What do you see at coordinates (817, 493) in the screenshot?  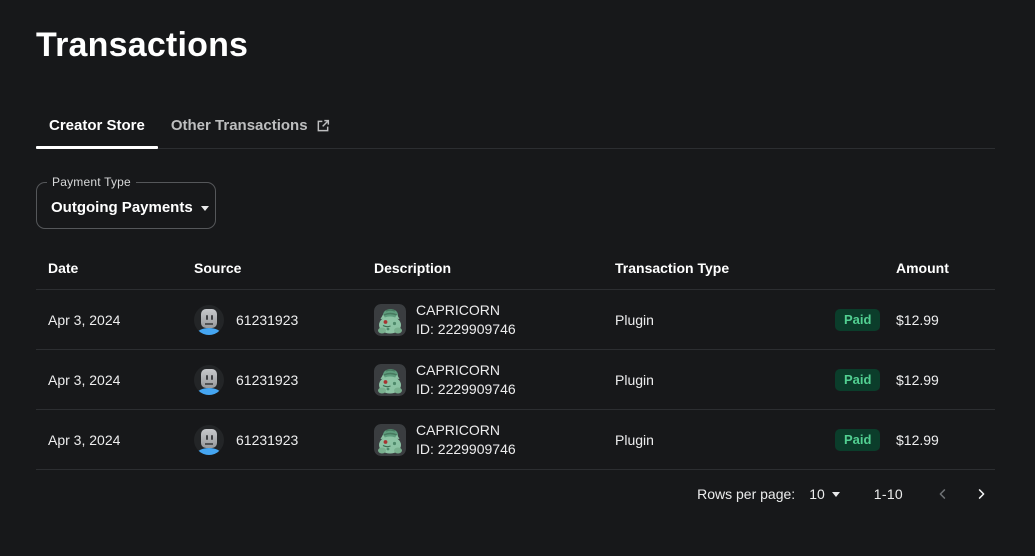 I see `rows-per-page-value: 10` at bounding box center [817, 493].